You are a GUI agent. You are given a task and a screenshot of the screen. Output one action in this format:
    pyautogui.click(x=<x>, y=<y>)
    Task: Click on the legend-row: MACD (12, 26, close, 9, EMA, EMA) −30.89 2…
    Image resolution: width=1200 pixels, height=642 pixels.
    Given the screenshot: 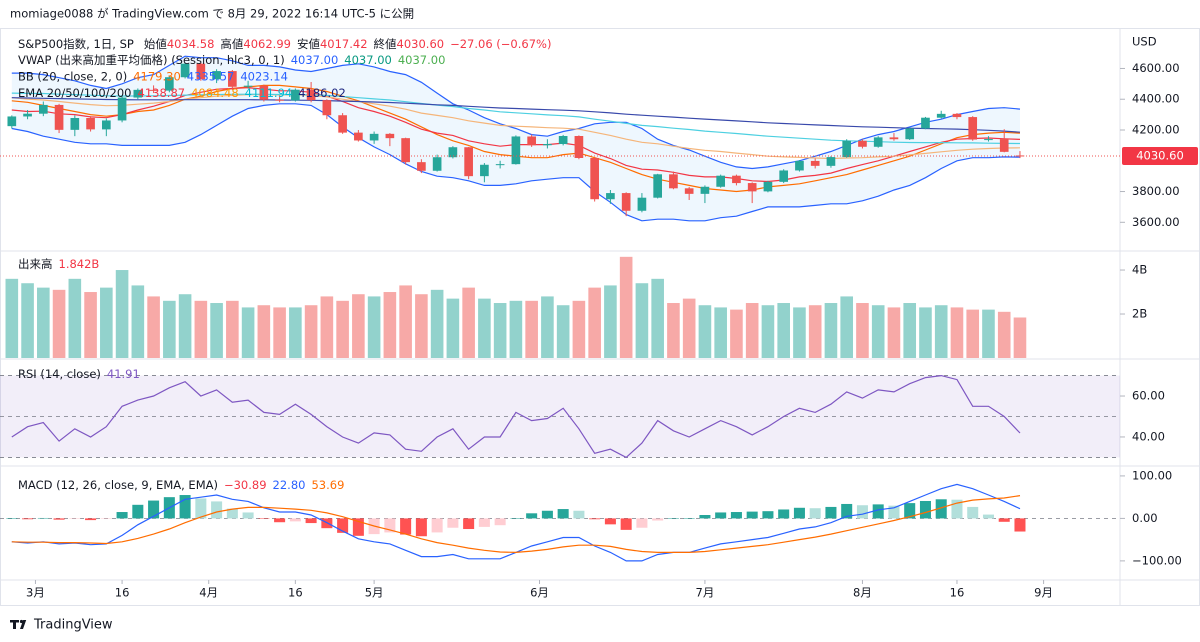 What is the action you would take?
    pyautogui.click(x=181, y=485)
    